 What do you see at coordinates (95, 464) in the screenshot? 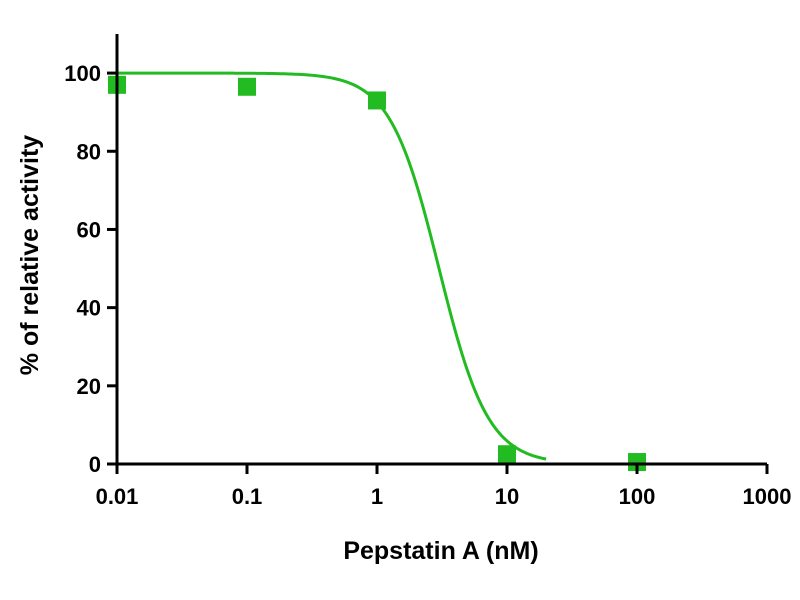
I see `y-tick-label: 0` at bounding box center [95, 464].